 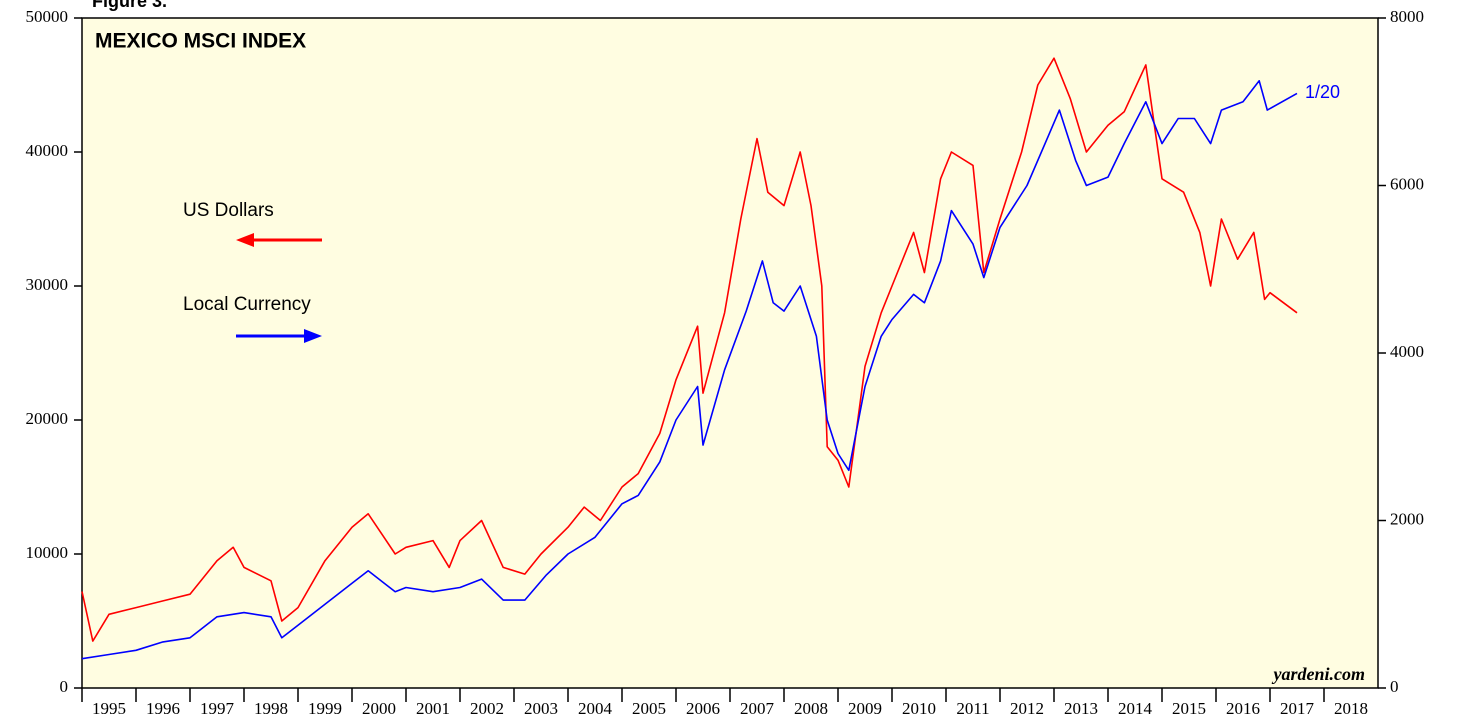 What do you see at coordinates (1351, 708) in the screenshot?
I see `x-tick-label: 2018` at bounding box center [1351, 708].